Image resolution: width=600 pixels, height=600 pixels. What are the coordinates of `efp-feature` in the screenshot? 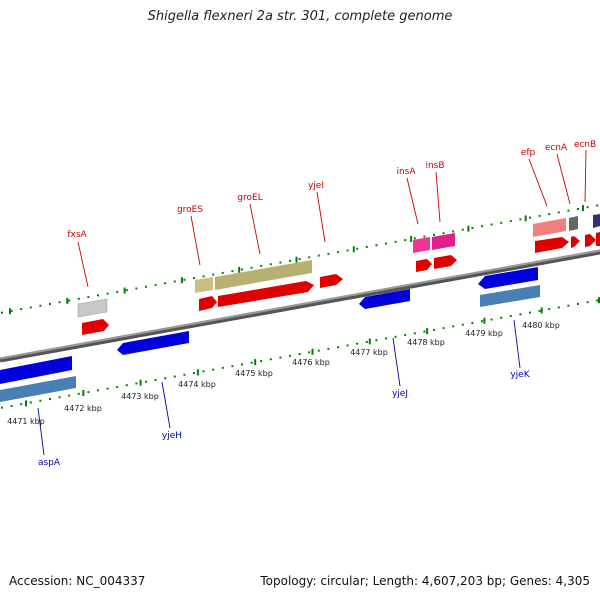 It's located at (549, 227).